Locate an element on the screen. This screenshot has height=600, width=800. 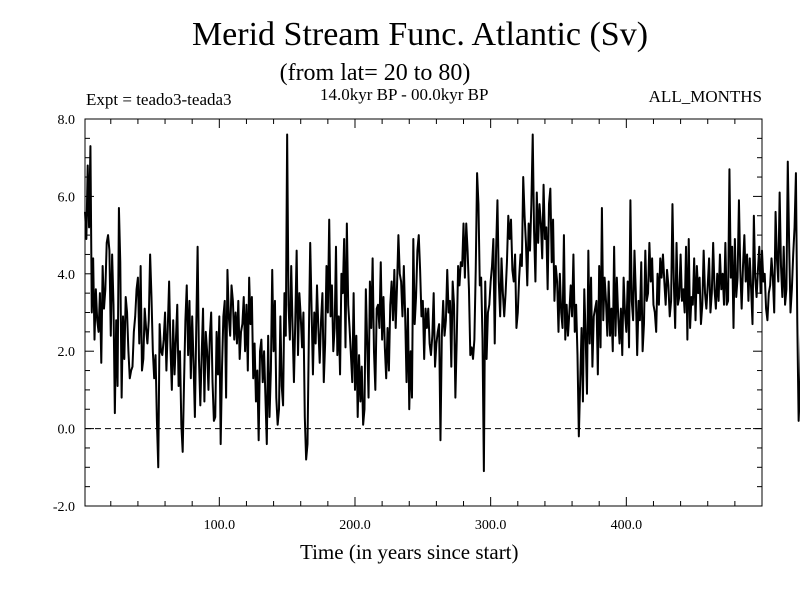
y-tick-label: 2.0 is located at coordinates (67, 352).